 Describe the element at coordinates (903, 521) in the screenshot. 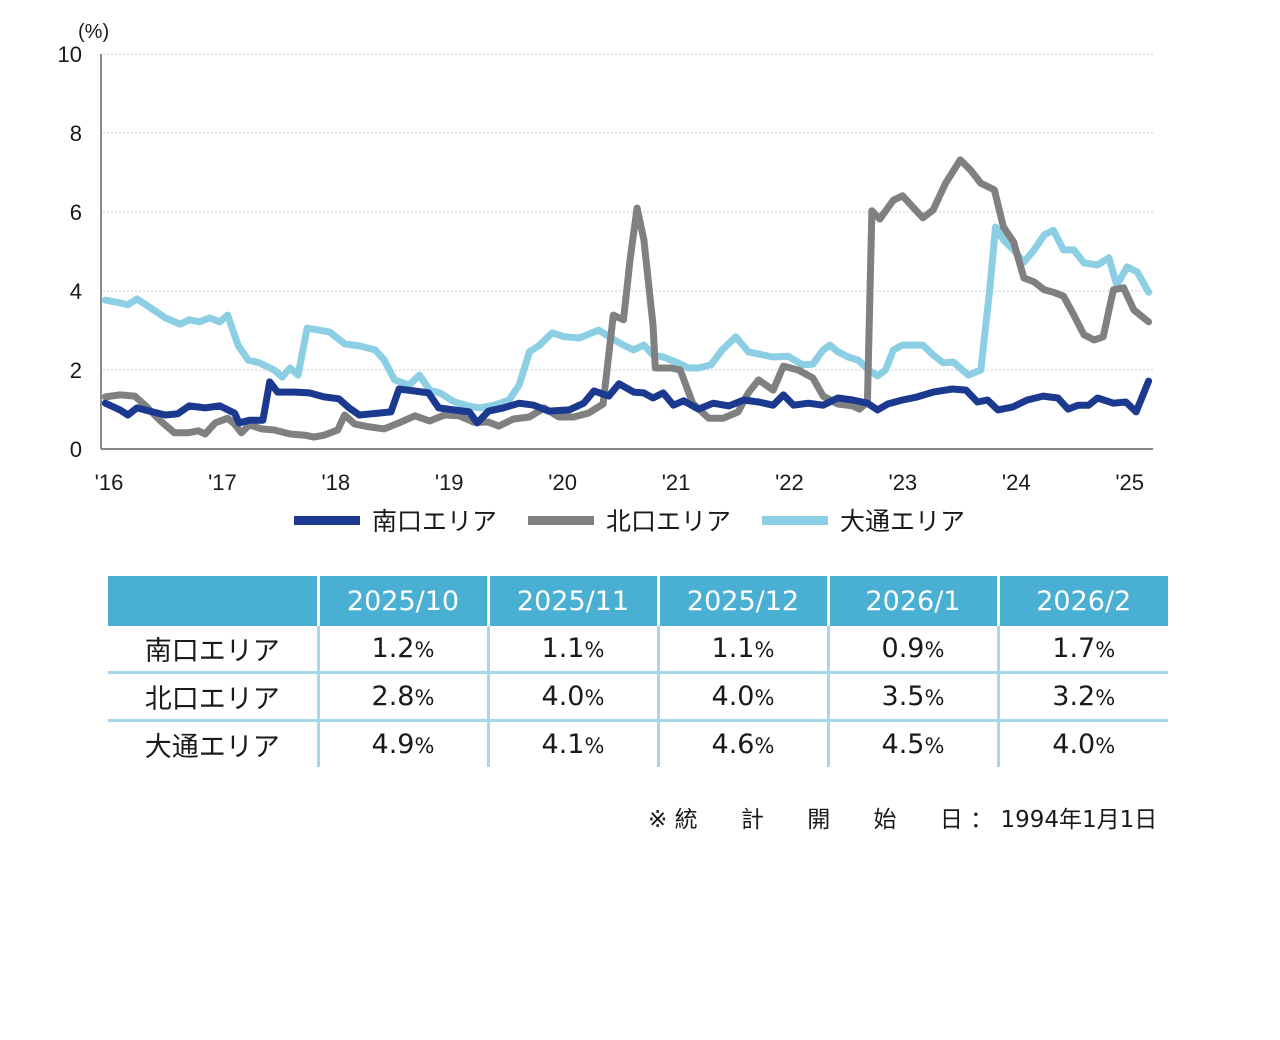

I see `legend-label-odori: 大通エリア` at that location.